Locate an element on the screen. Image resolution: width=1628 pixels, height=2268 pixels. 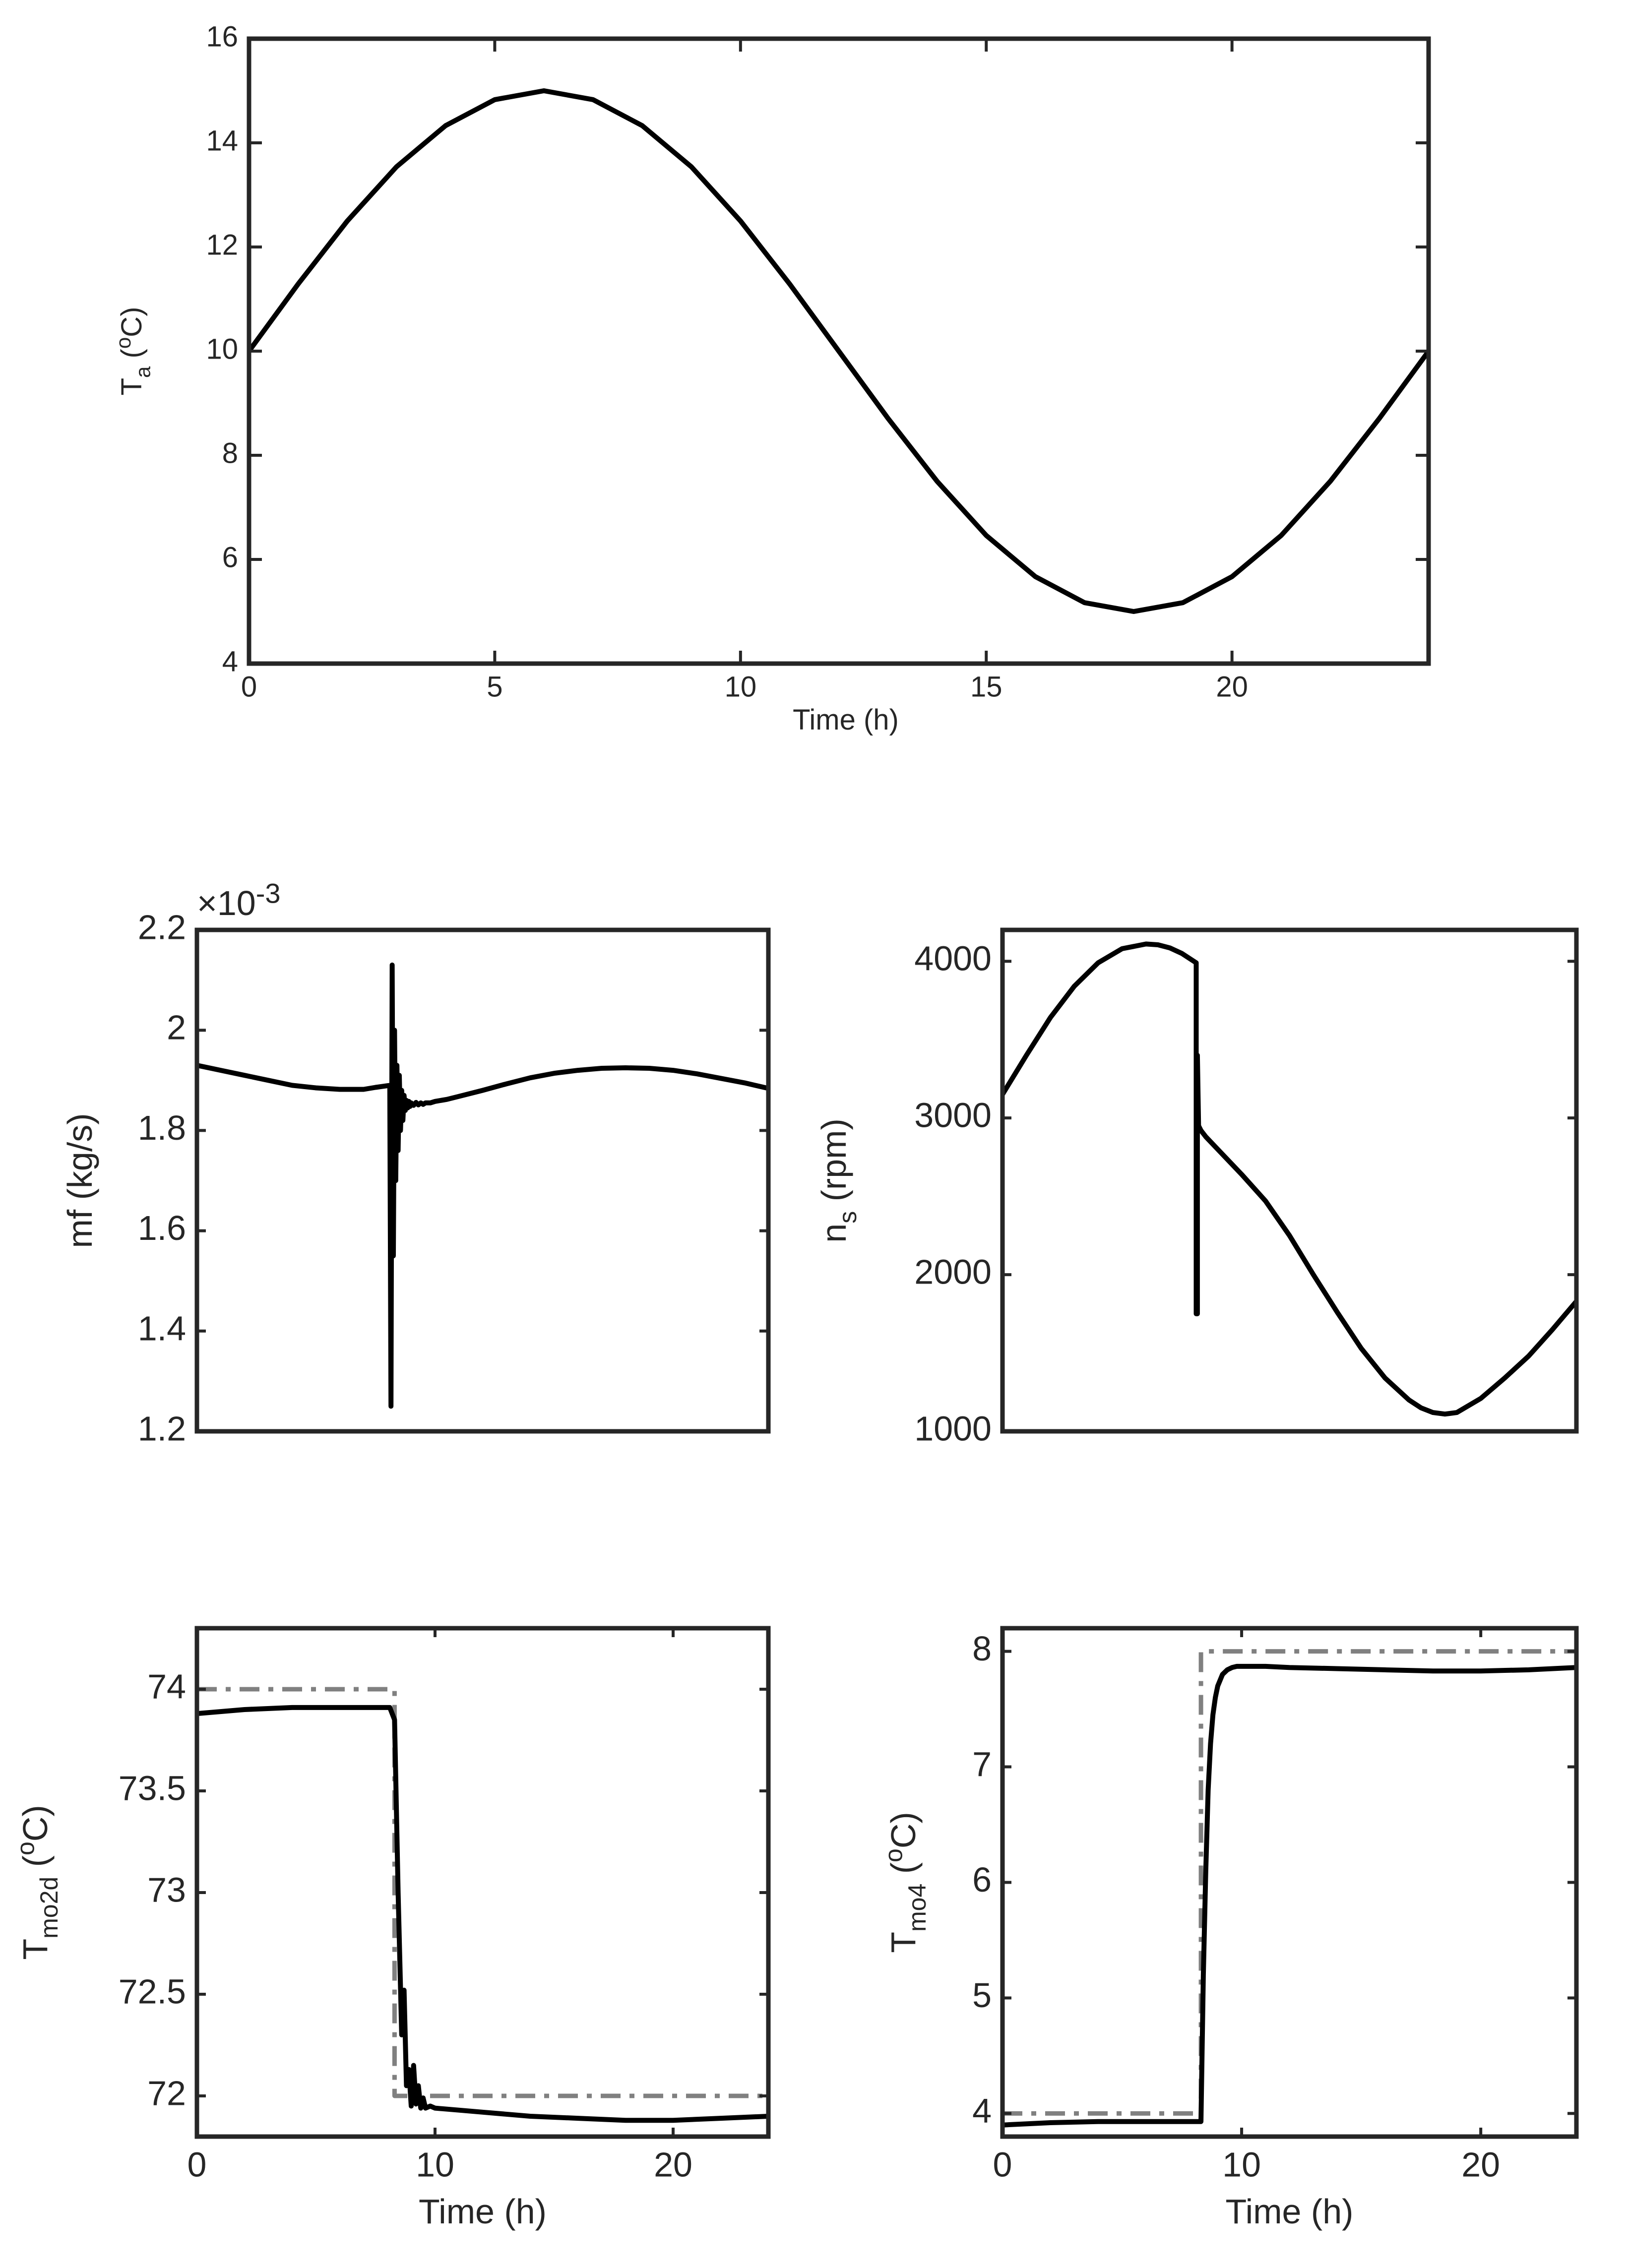
y-tick-label: 14 is located at coordinates (222, 141).